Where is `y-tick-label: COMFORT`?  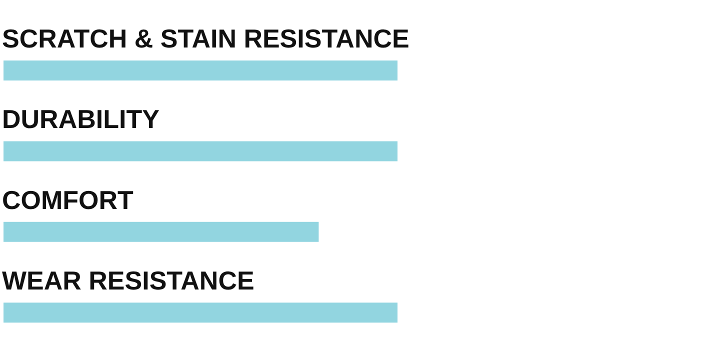 y-tick-label: COMFORT is located at coordinates (68, 199).